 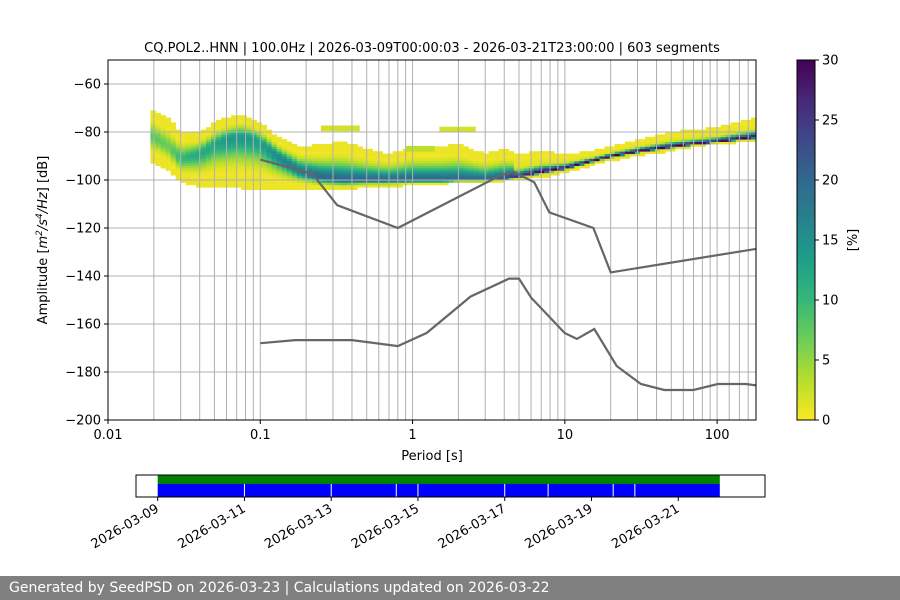 What do you see at coordinates (830, 61) in the screenshot?
I see `colorbar-tick-label: 30` at bounding box center [830, 61].